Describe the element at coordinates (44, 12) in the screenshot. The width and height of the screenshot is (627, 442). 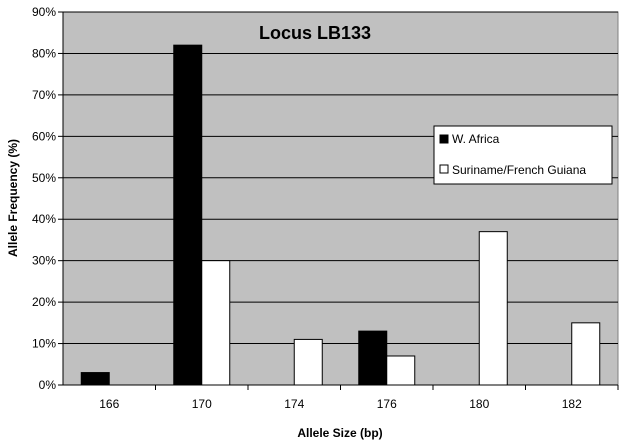
I see `y-tick-label: 90%` at that location.